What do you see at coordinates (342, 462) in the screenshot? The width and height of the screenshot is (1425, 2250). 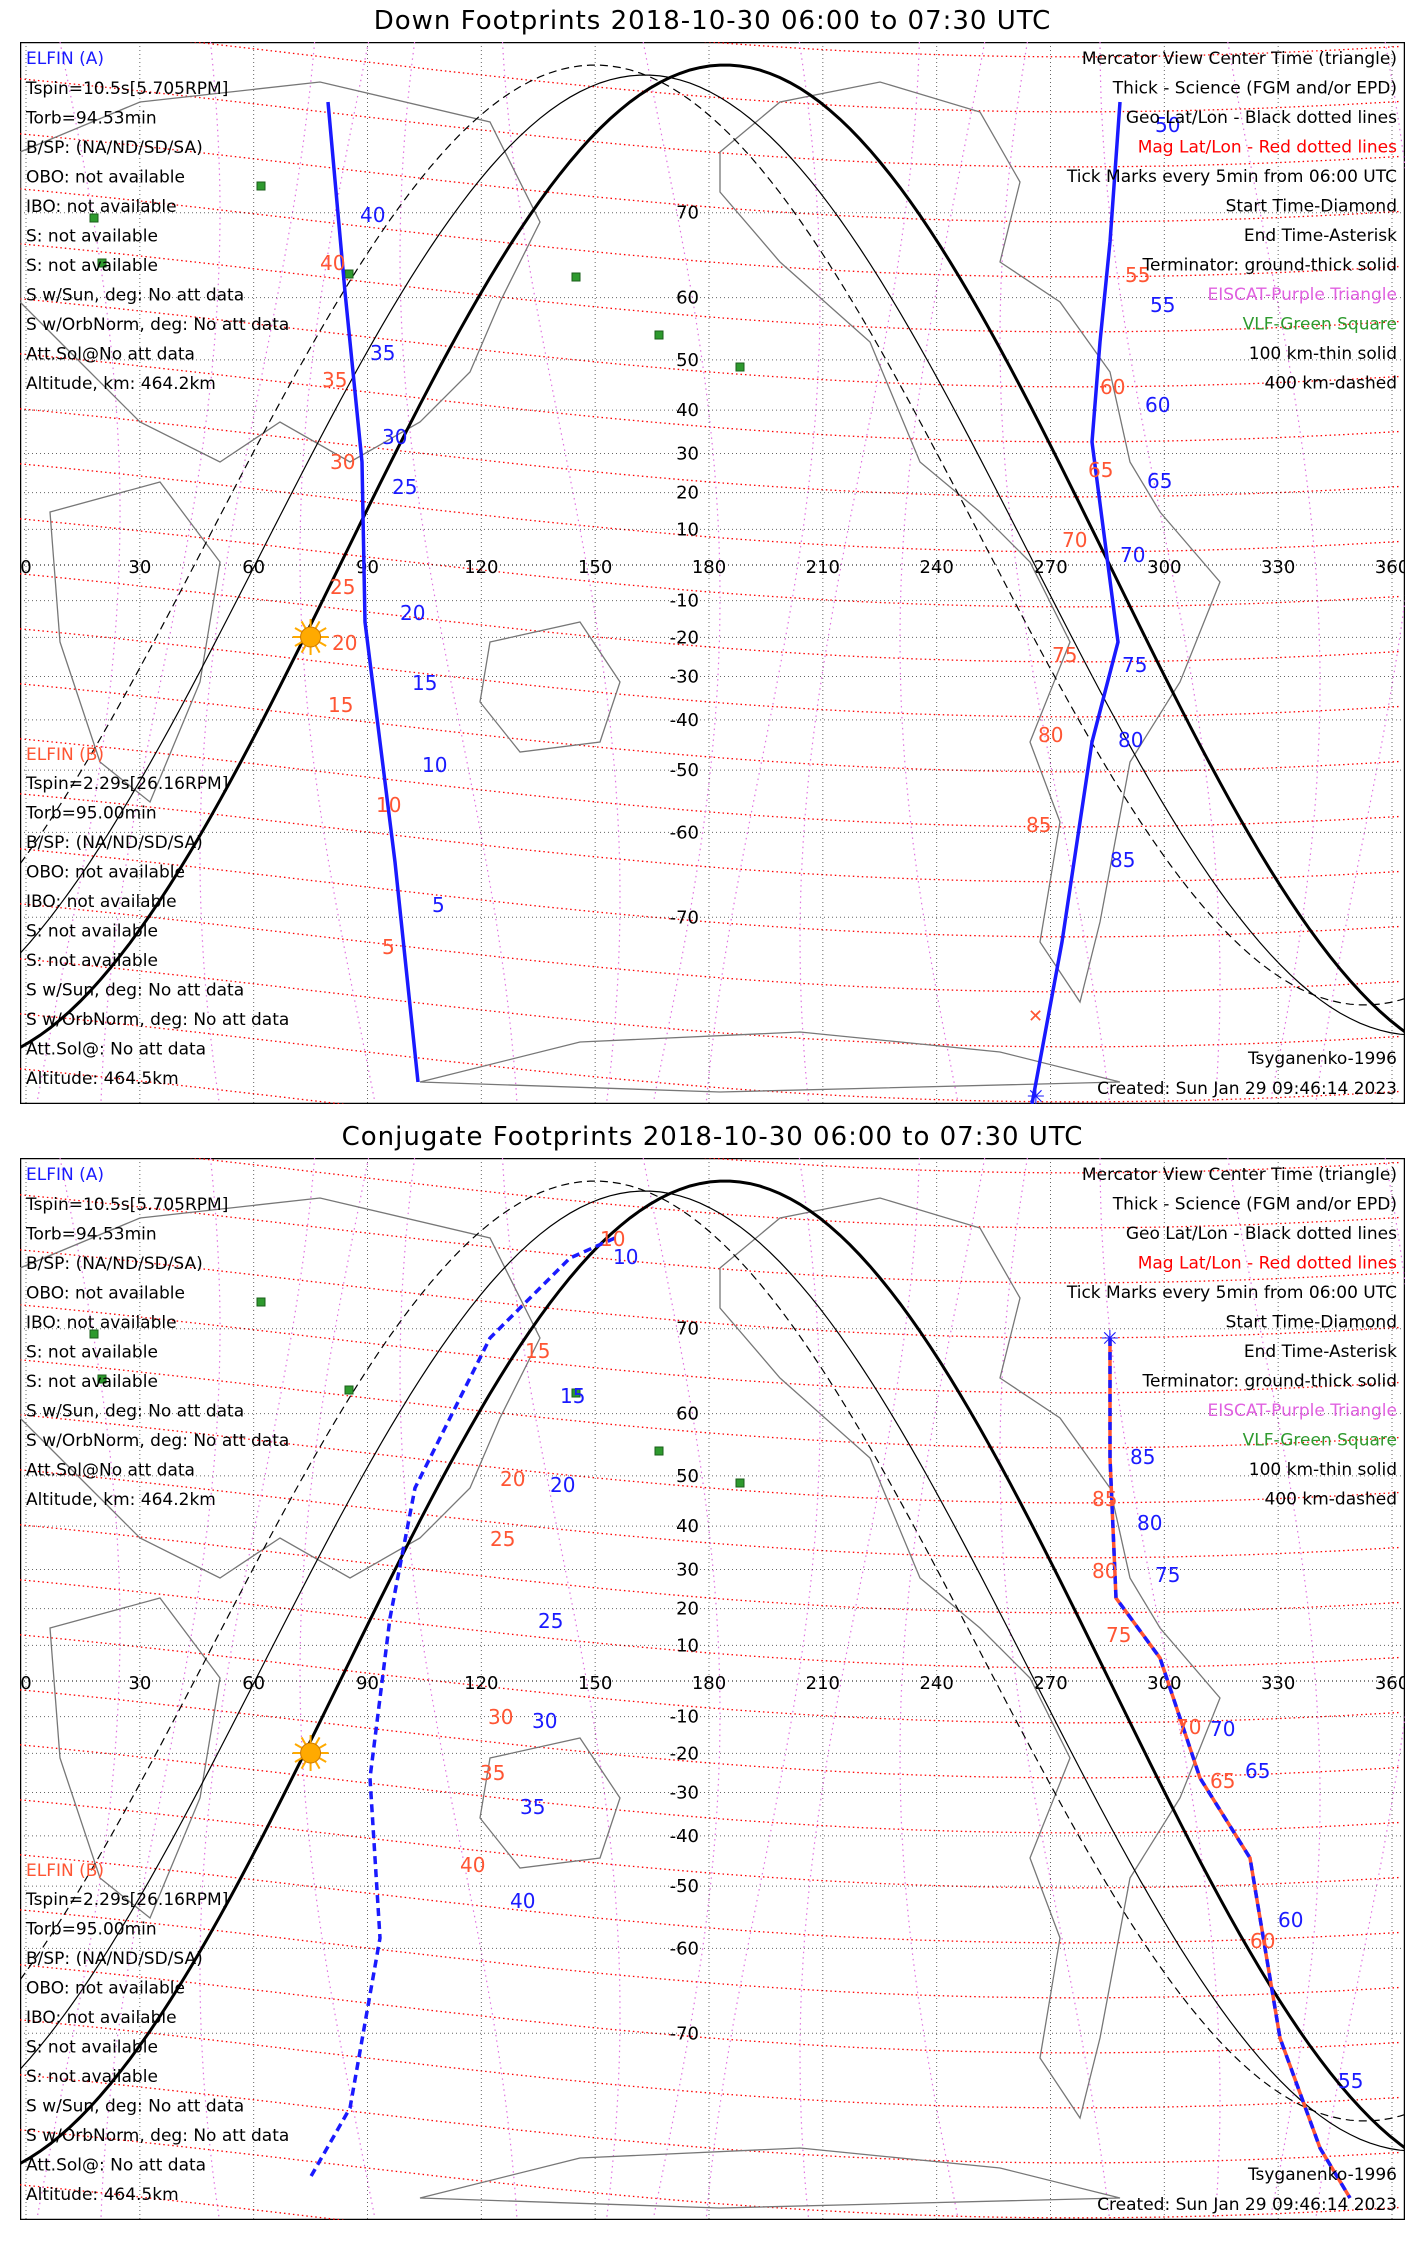 I see `elfin-b-tick-label: 30` at bounding box center [342, 462].